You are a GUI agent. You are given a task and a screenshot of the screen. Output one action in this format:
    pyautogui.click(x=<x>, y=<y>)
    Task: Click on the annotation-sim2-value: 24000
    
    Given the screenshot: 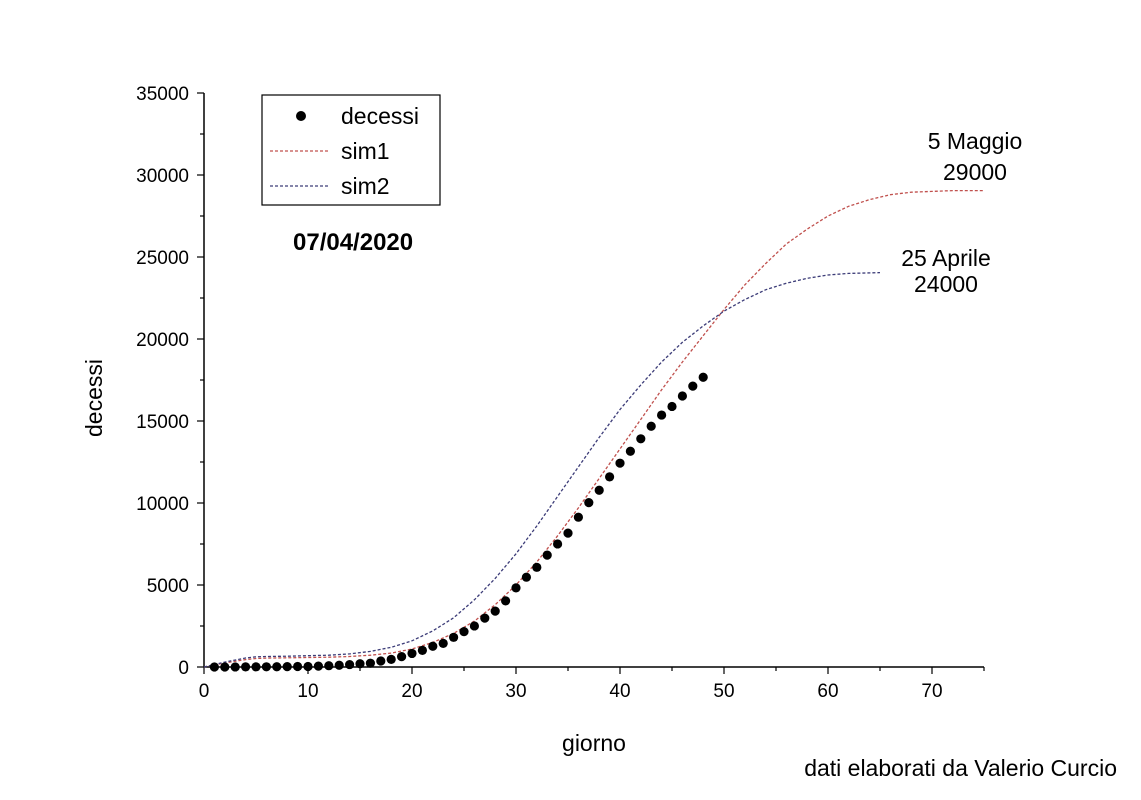 What is the action you would take?
    pyautogui.click(x=946, y=284)
    